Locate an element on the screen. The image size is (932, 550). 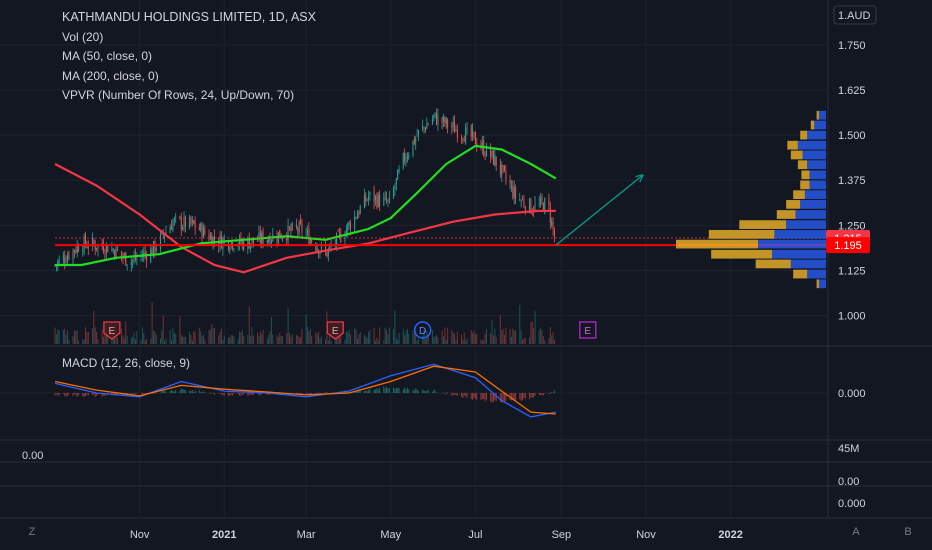
auto-scale-button: A is located at coordinates (856, 532).